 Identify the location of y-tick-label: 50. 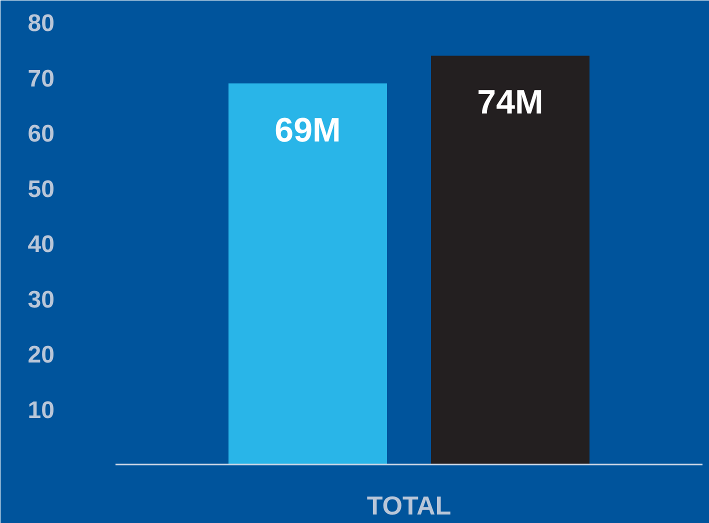
(41, 189).